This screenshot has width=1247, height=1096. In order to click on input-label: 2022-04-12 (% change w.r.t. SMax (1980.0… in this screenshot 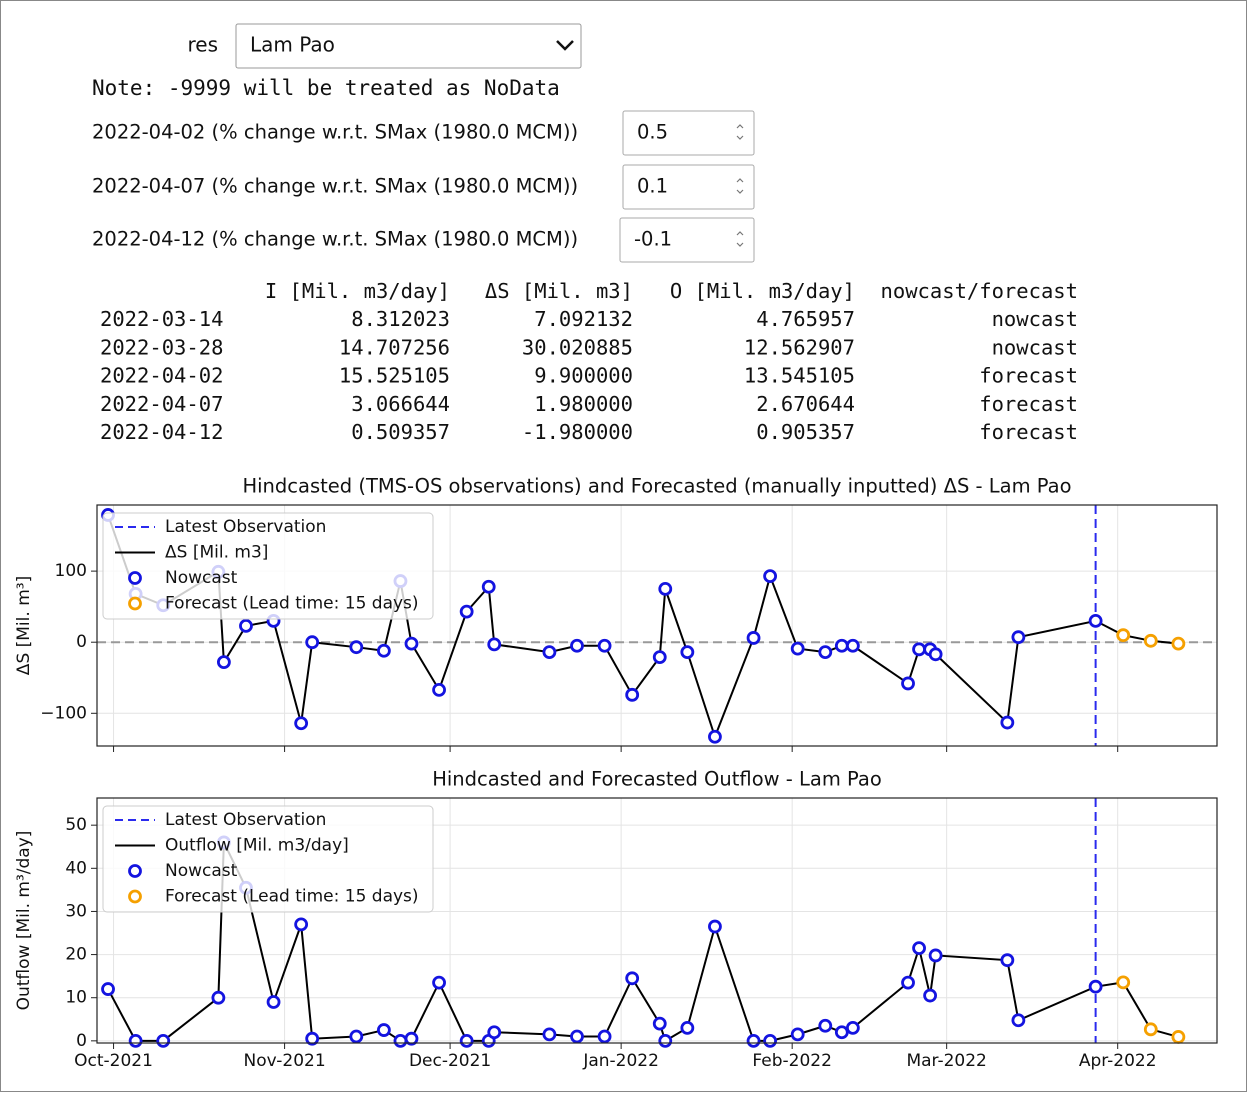, I will do `click(335, 239)`.